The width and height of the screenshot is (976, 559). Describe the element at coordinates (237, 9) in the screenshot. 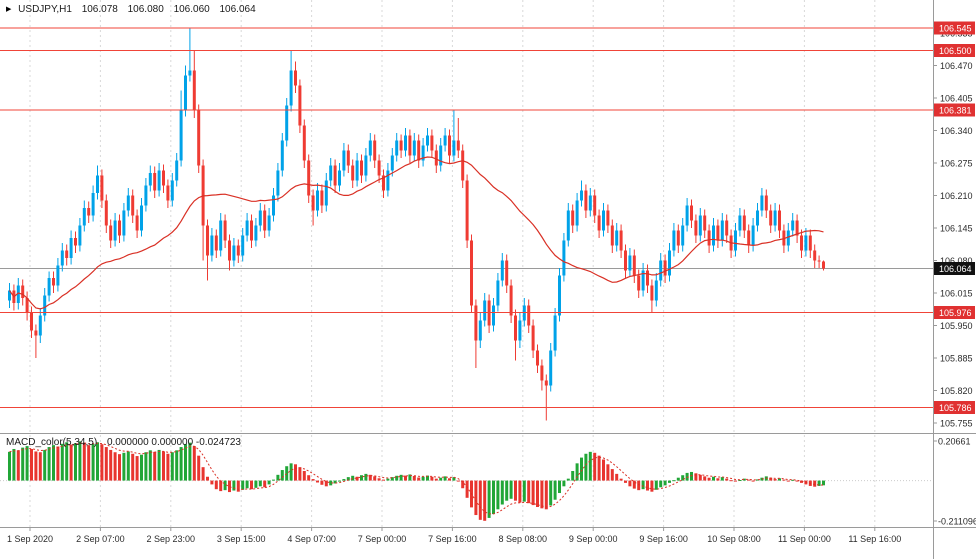

I see `ohlc-close: 106.064` at that location.